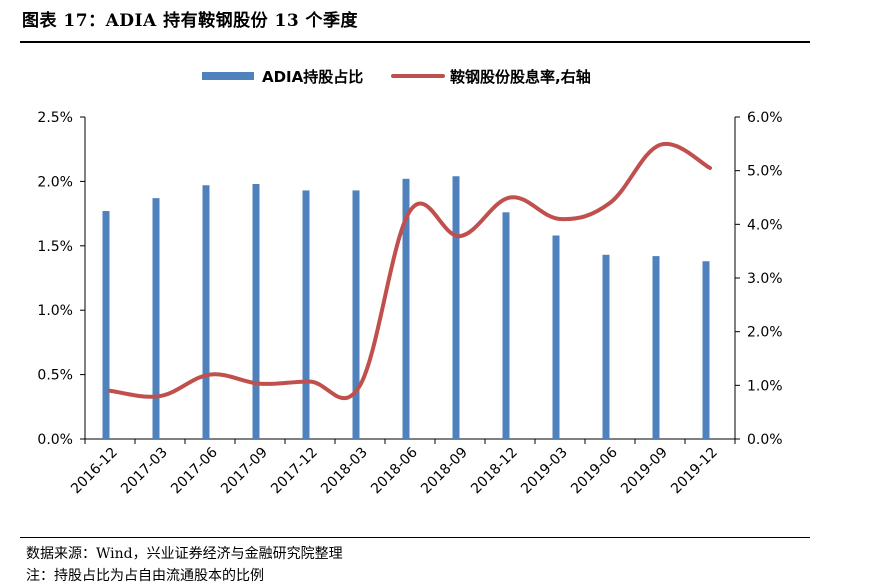 Image resolution: width=894 pixels, height=588 pixels. Describe the element at coordinates (228, 76) in the screenshot. I see `legend-swatch-bar` at that location.